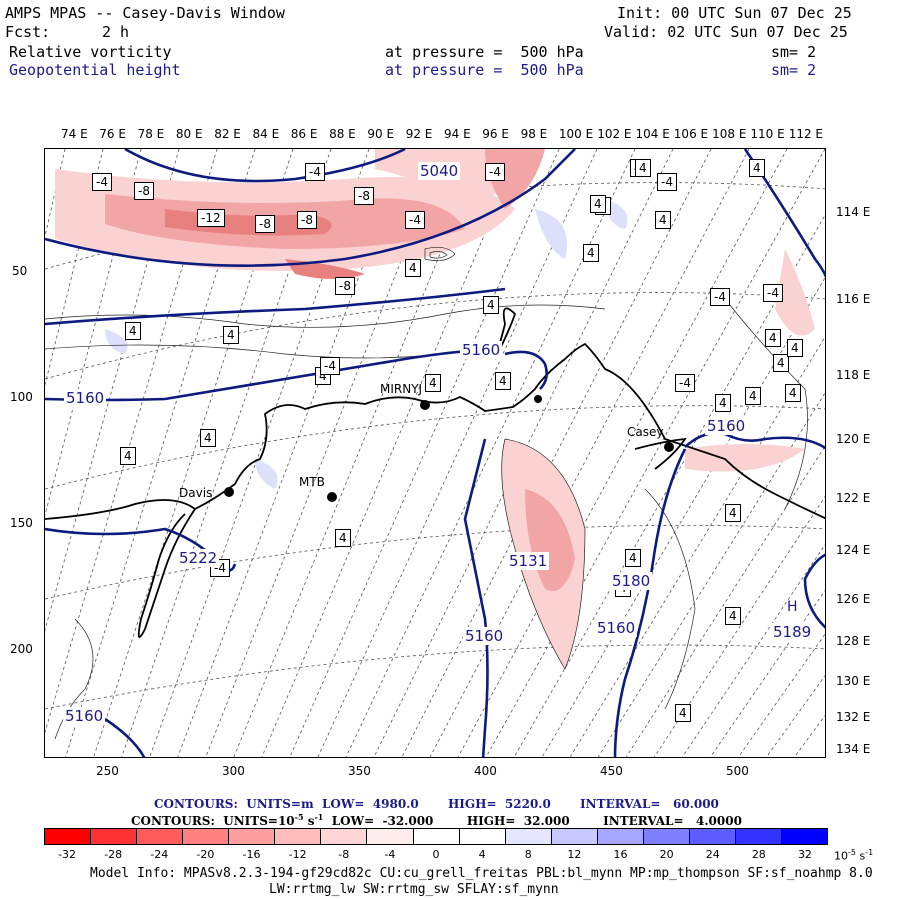  I want to click on height-contour-label: 5189, so click(792, 632).